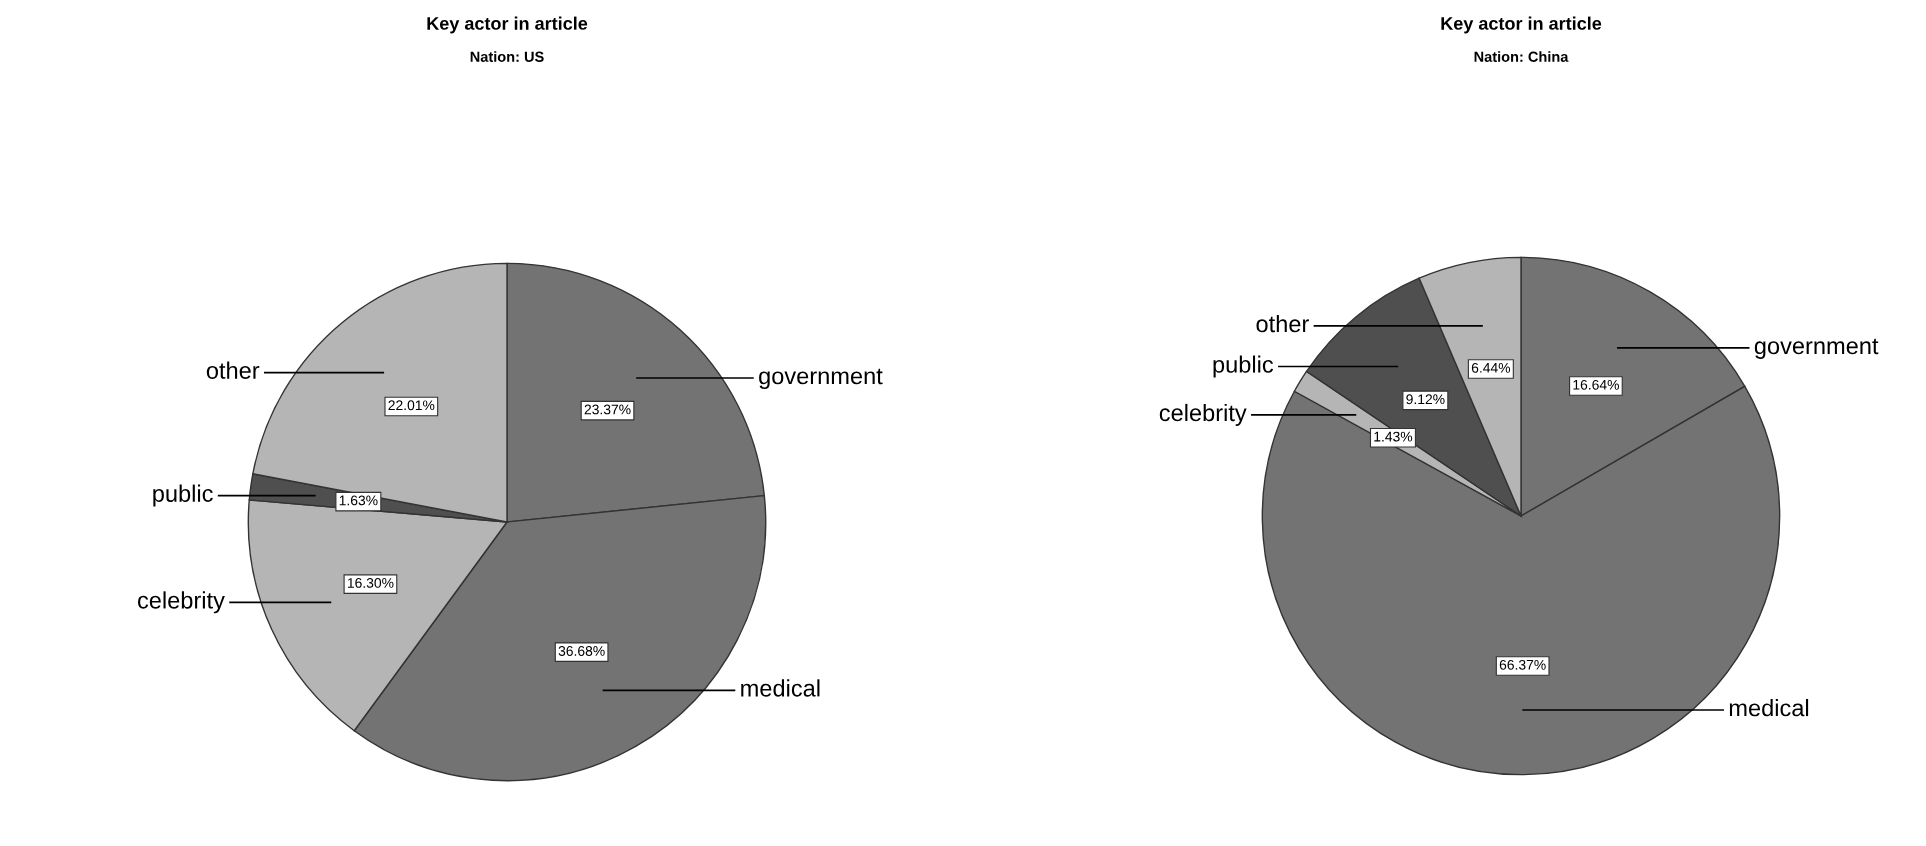 The image size is (1926, 846). I want to click on data-label: 6.44%, so click(1491, 367).